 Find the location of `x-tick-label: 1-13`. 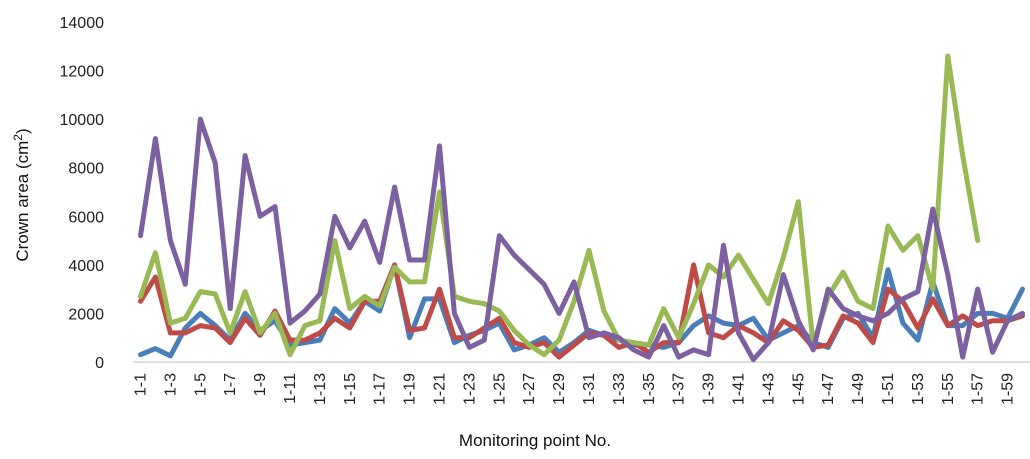

x-tick-label: 1-13 is located at coordinates (320, 389).